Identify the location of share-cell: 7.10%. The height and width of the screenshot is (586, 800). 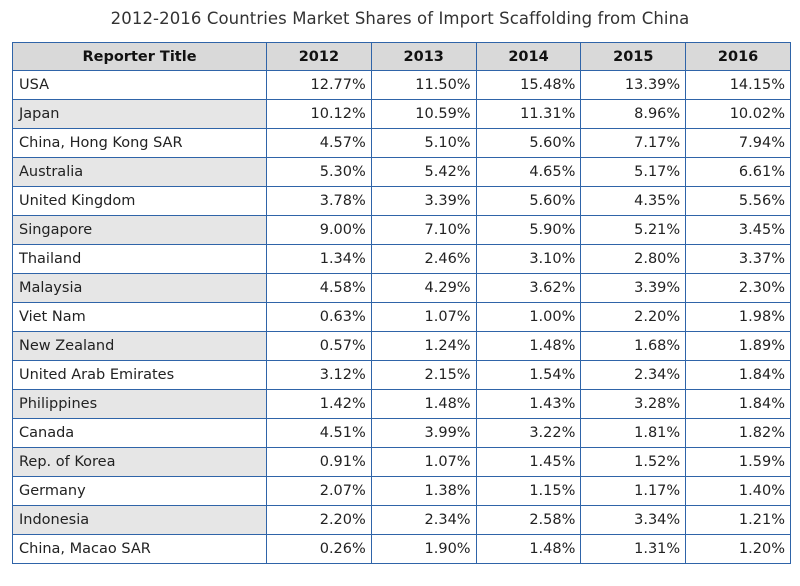
(423, 230).